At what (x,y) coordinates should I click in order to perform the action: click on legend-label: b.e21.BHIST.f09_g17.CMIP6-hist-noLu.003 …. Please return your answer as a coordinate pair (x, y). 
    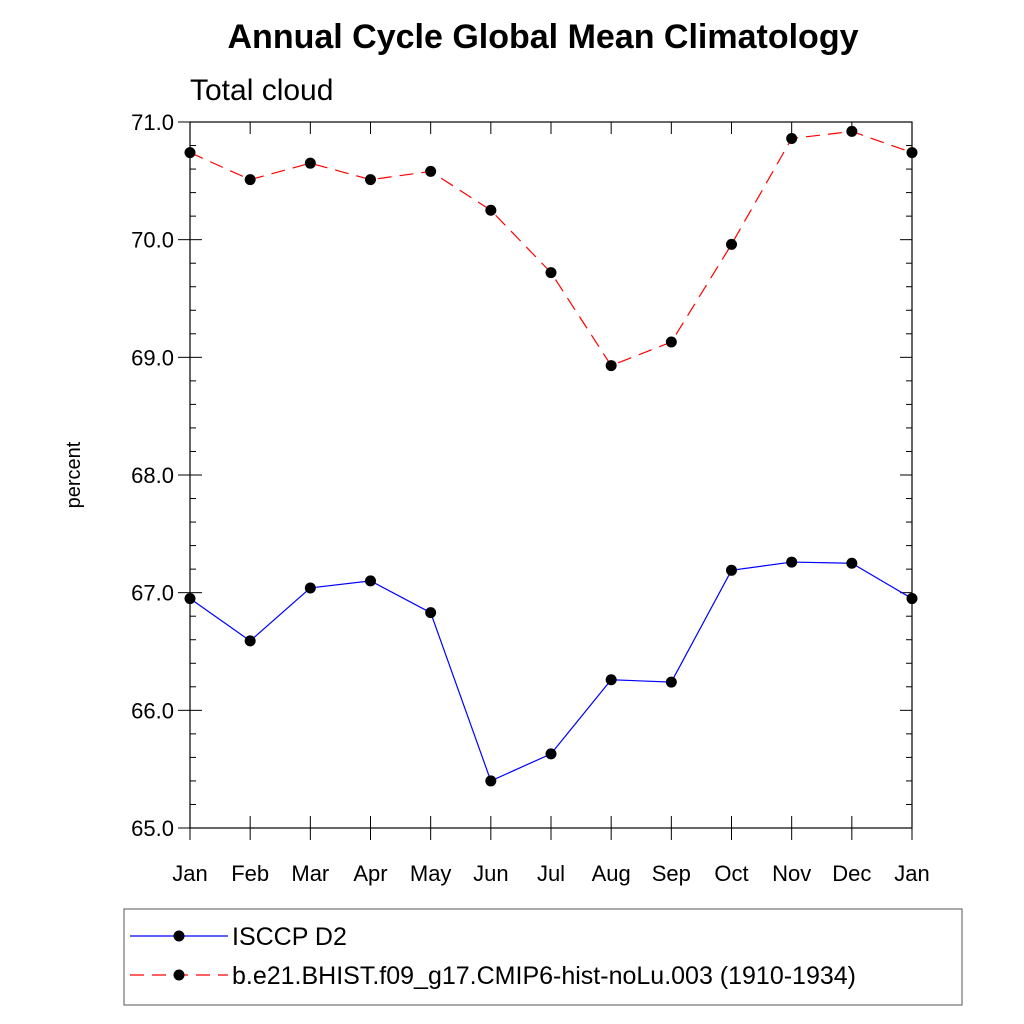
    Looking at the image, I should click on (544, 976).